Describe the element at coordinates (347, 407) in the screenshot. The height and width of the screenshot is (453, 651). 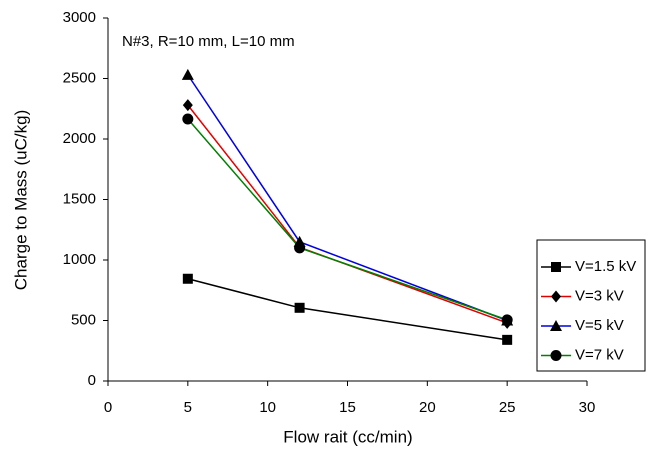
I see `x-tick-label: 15` at that location.